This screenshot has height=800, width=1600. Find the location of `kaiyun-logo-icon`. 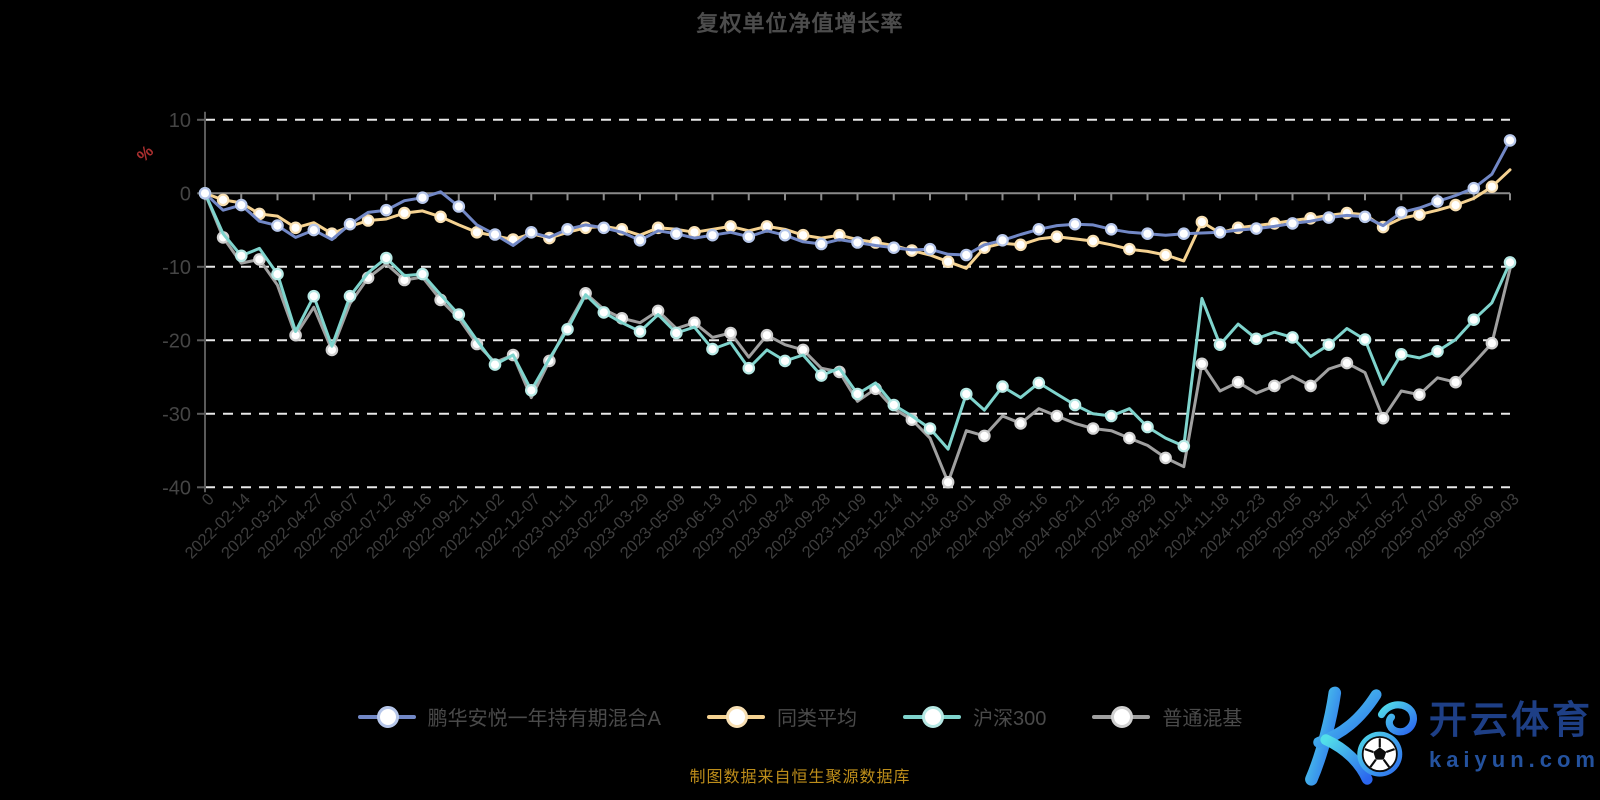

kaiyun-logo-icon is located at coordinates (1361, 736).